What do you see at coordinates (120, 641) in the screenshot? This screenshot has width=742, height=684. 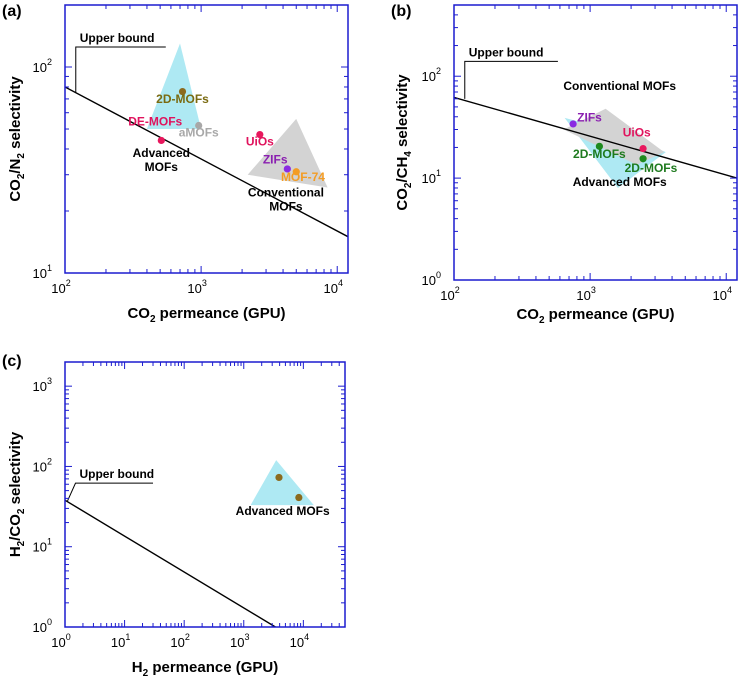 I see `x-tick-label: 10¹` at bounding box center [120, 641].